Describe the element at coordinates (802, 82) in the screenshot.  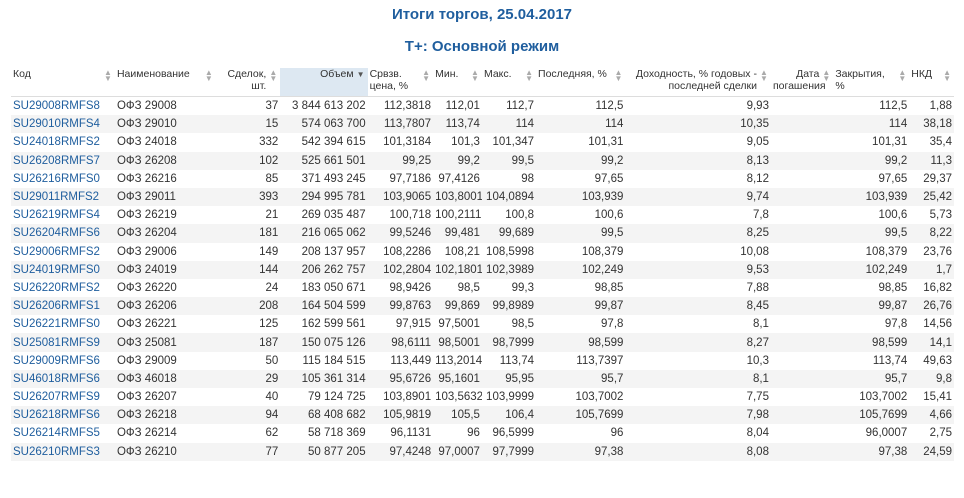
I see `column-header-maturity: Дата погашения ▲ ▼` at that location.